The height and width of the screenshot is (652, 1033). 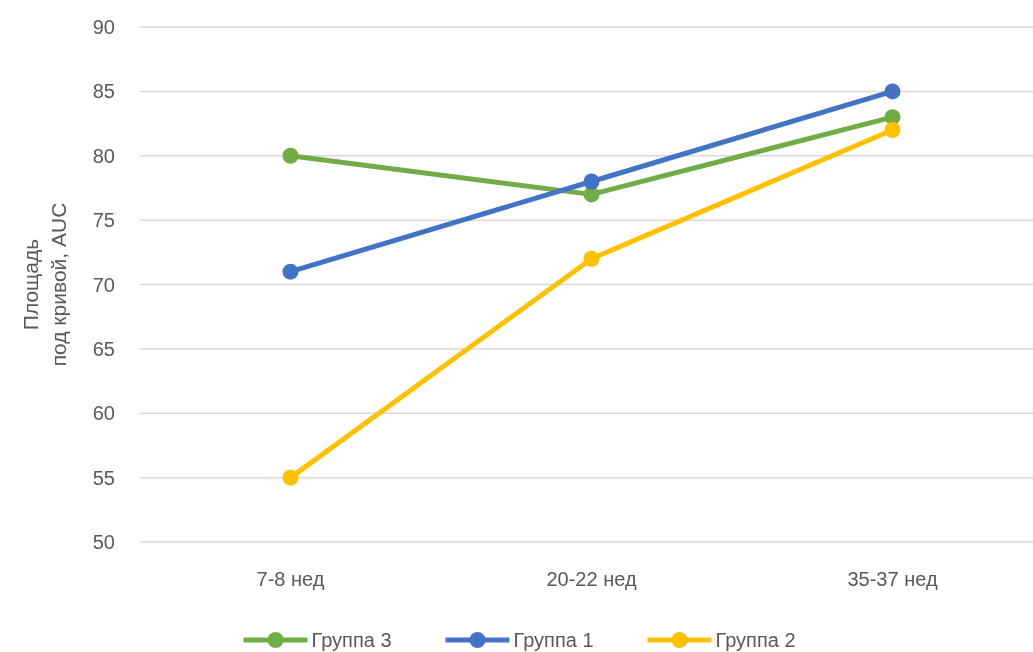 What do you see at coordinates (103, 477) in the screenshot?
I see `y-tick-label: 55` at bounding box center [103, 477].